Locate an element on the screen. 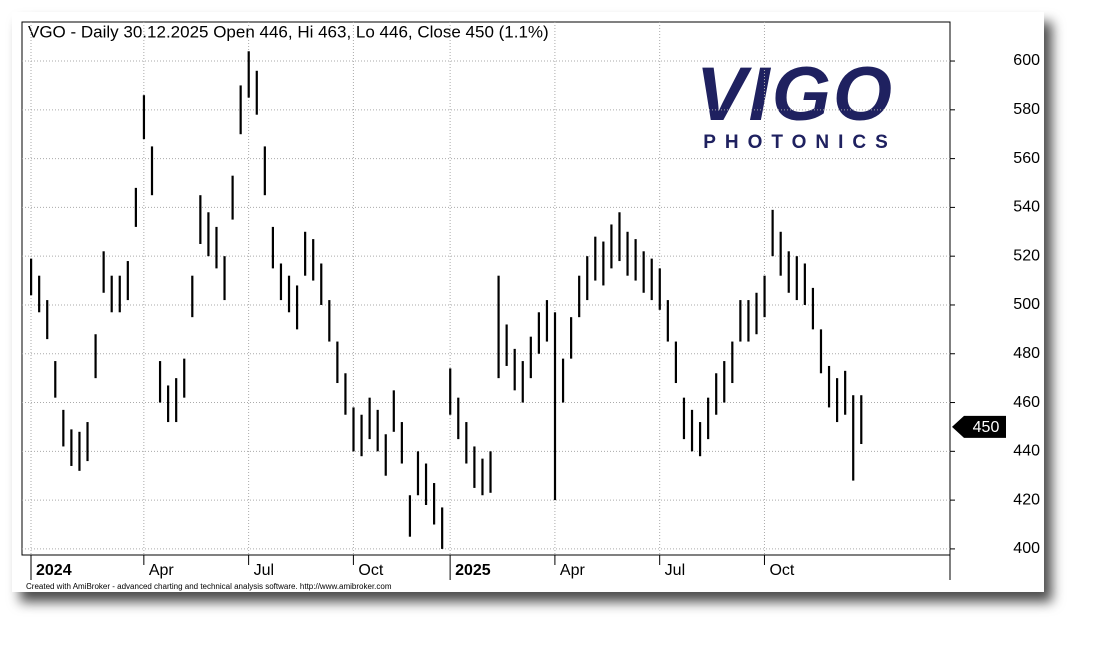 The width and height of the screenshot is (1097, 651). x-tick-label: 2025 is located at coordinates (473, 570).